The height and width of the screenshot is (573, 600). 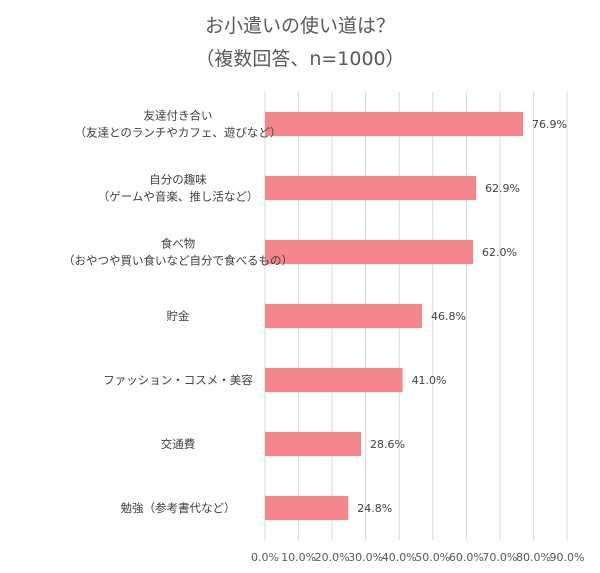 I want to click on category-label: （友達とのランチやカフェ、遊びなど）, so click(x=178, y=133).